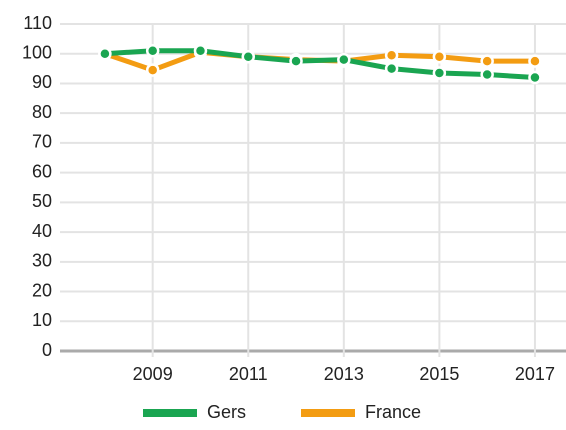 The height and width of the screenshot is (430, 566). I want to click on x-tick-label: 2013, so click(344, 374).